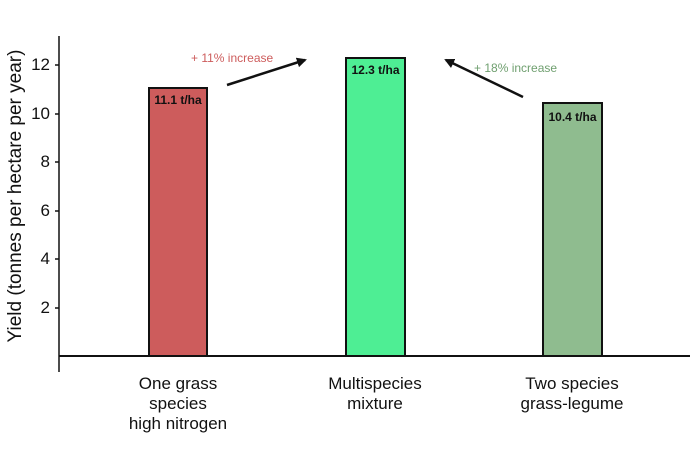 This screenshot has width=700, height=467. What do you see at coordinates (375, 70) in the screenshot?
I see `bar-value-label: 12.3 t/ha` at bounding box center [375, 70].